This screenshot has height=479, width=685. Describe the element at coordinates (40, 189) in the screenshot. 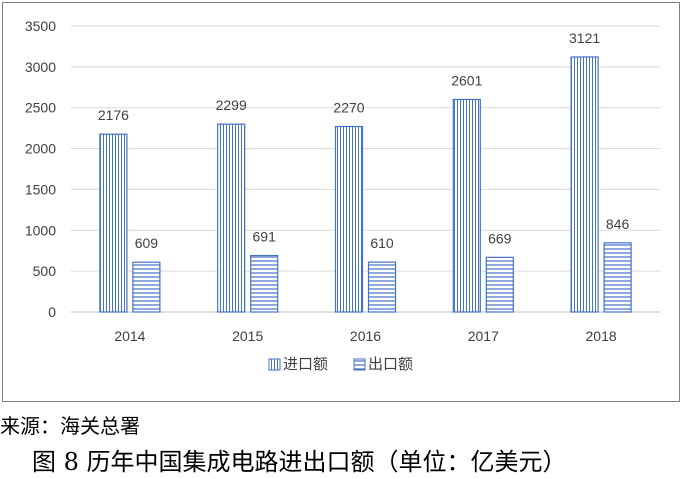

I see `y-tick-label: 1500` at that location.